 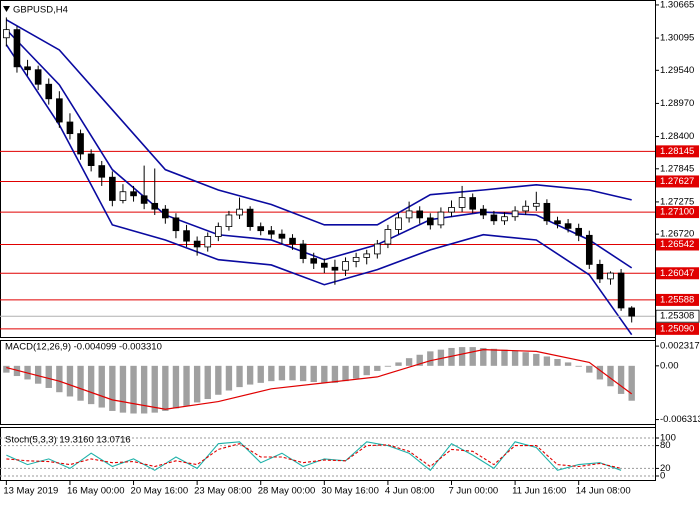 I want to click on level-label: 1.27100, so click(x=677, y=212).